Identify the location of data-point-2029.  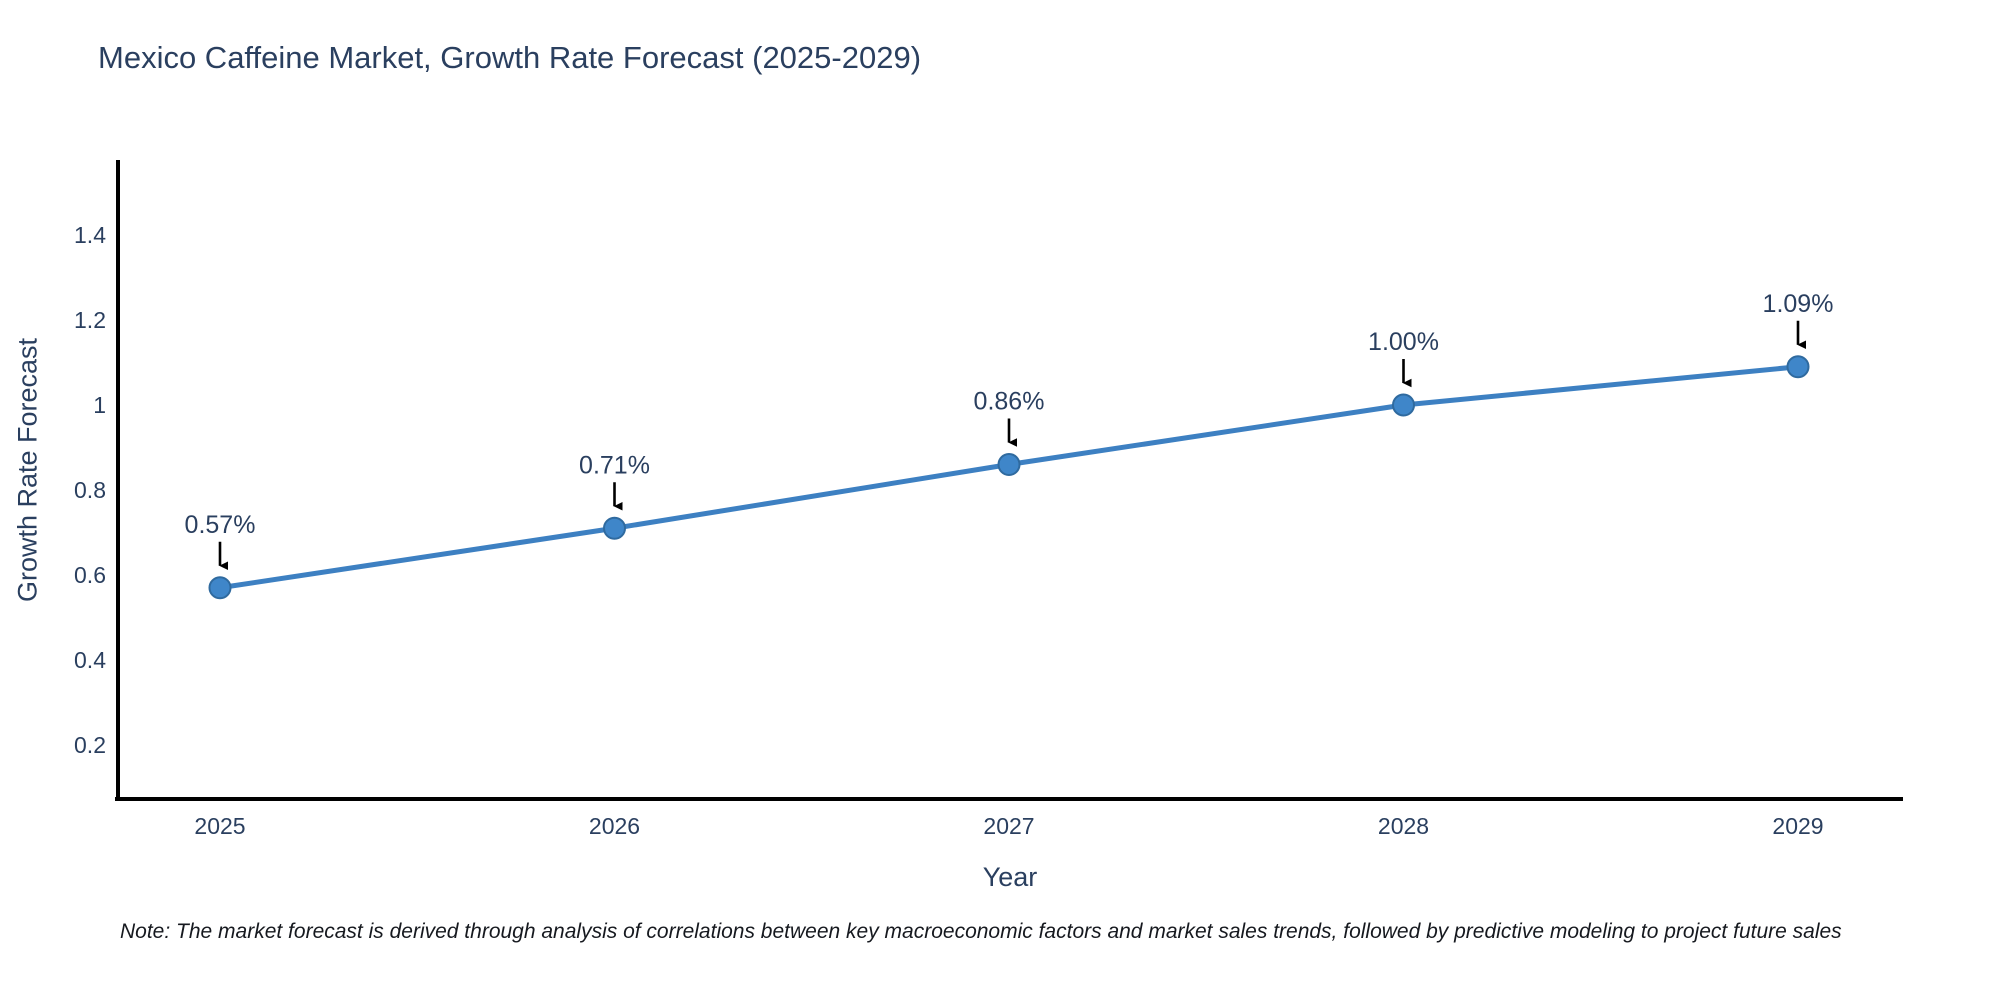
(1798, 367).